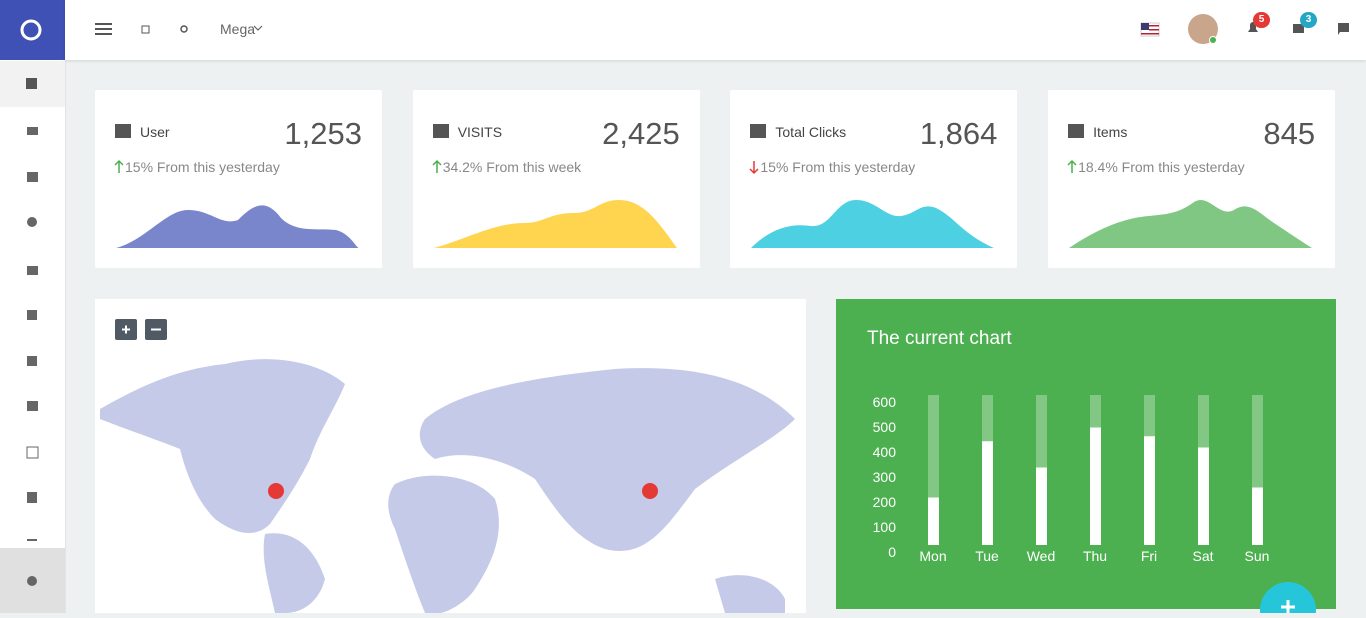  I want to click on sidebar-icons, so click(32, 337).